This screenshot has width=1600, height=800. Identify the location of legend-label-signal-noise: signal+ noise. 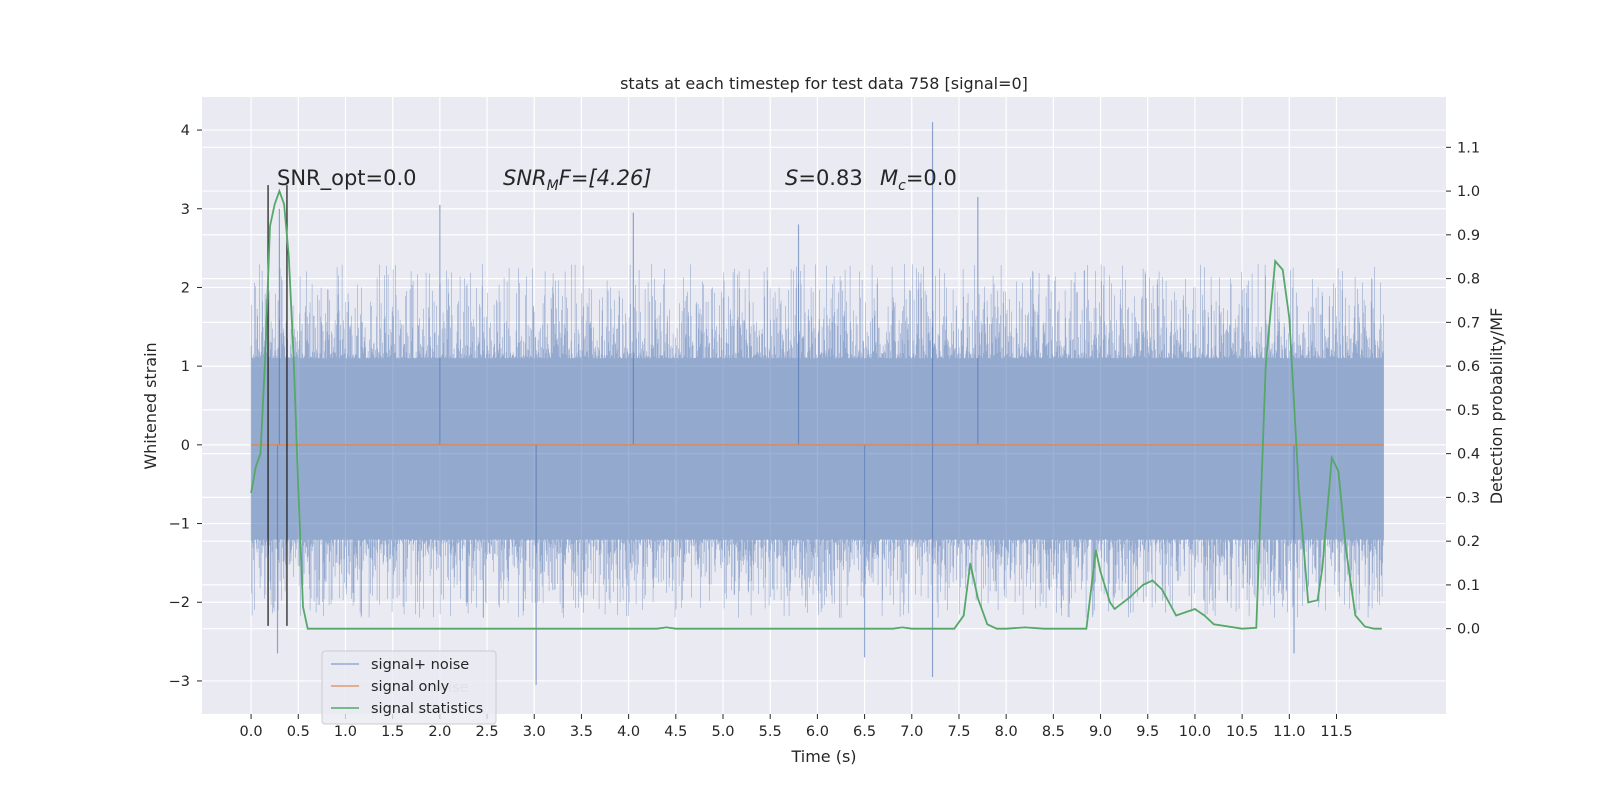
(420, 665).